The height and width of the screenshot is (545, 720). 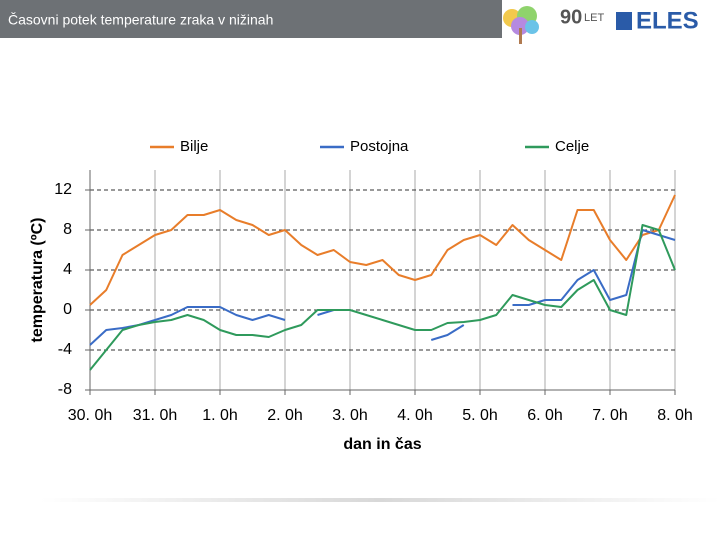 I want to click on x-tick-label: 2. 0h, so click(x=285, y=415).